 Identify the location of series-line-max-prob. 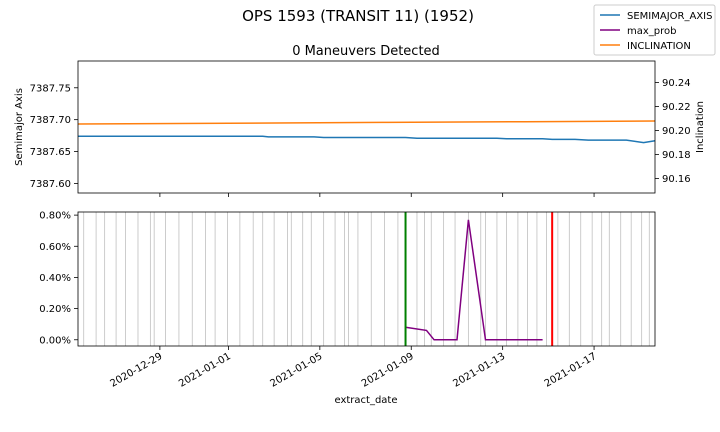
(474, 280).